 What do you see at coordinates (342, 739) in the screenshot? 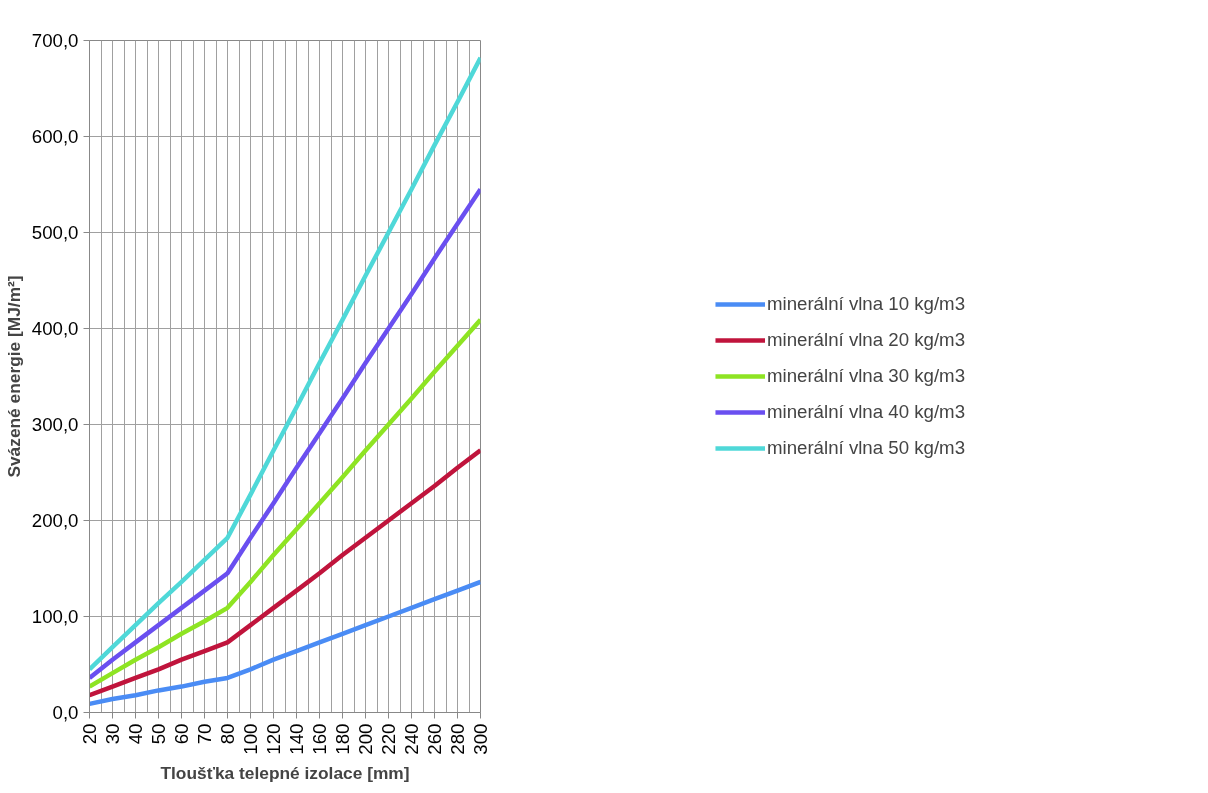
I see `x-tick-label: 180` at bounding box center [342, 739].